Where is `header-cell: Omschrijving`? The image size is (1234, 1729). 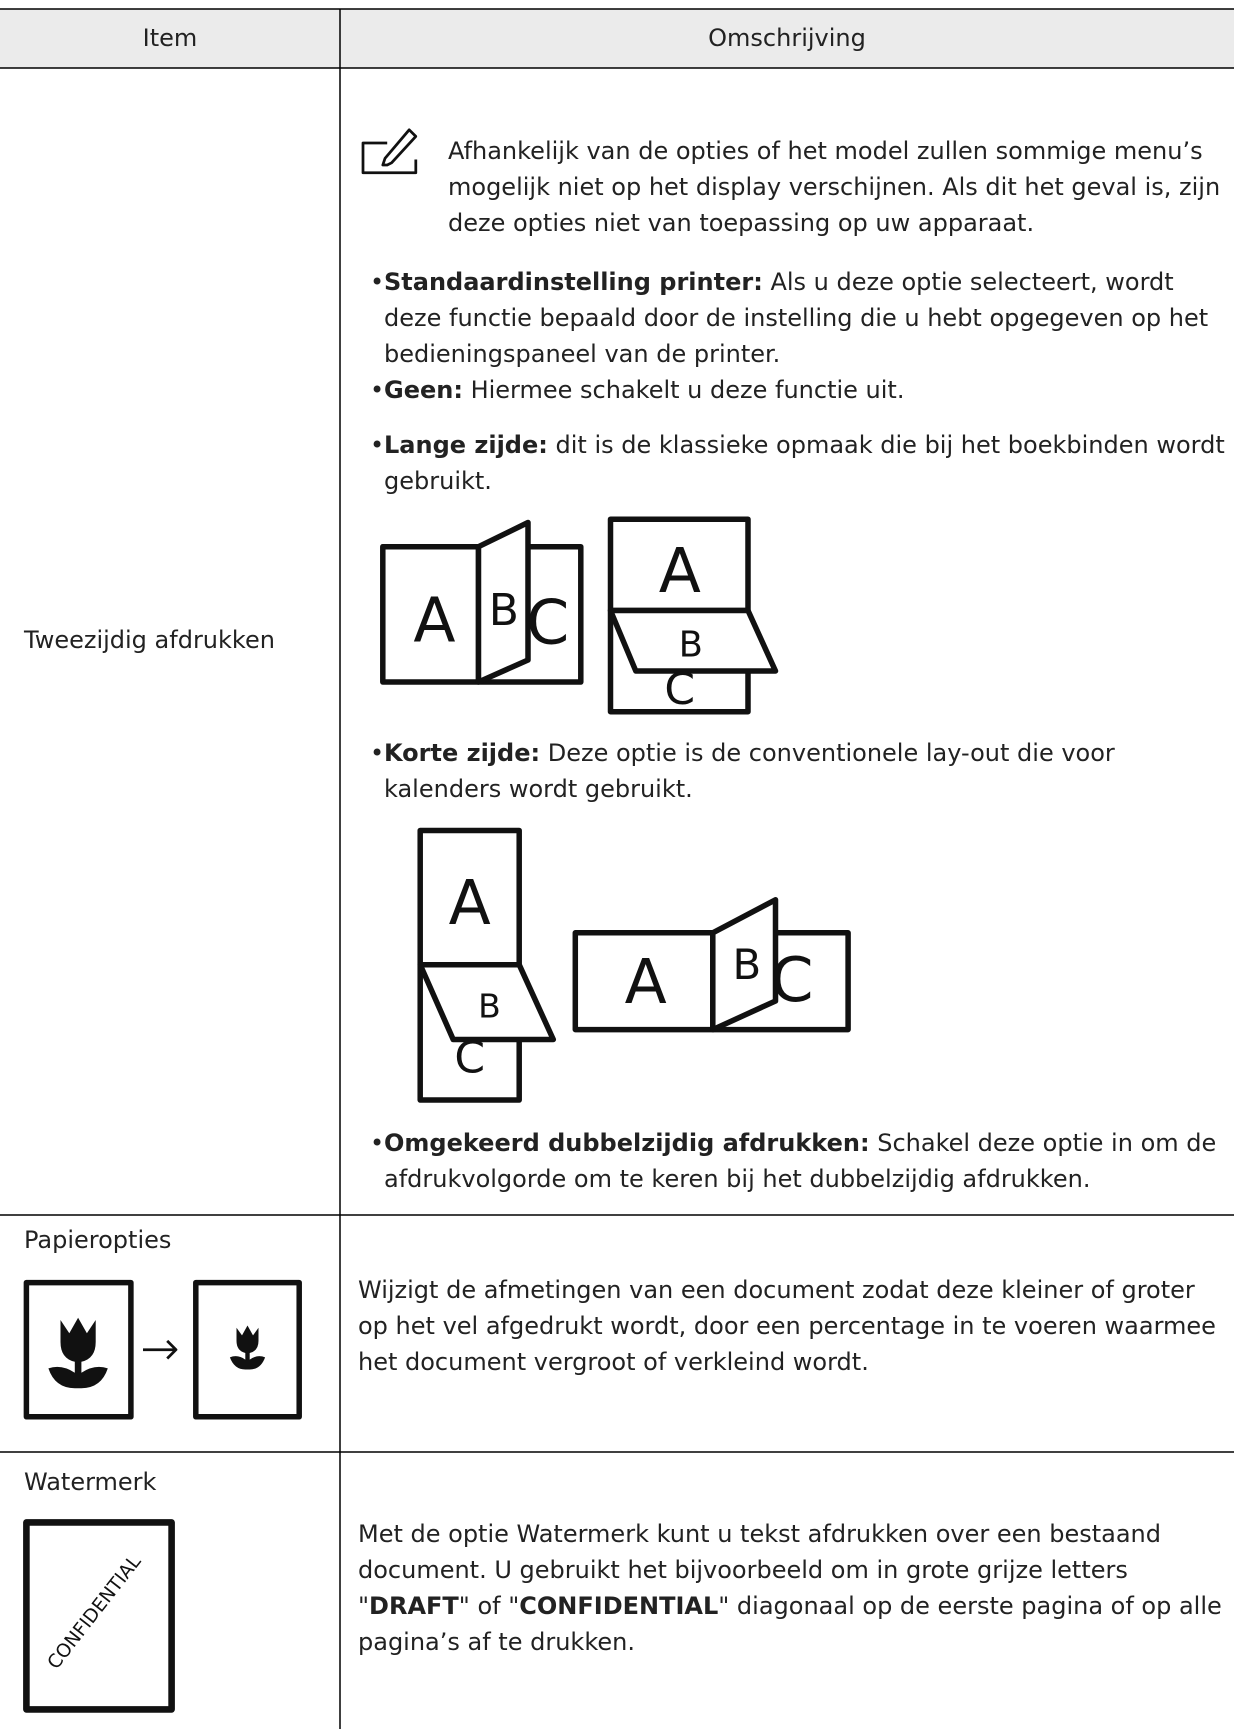
header-cell: Omschrijving is located at coordinates (787, 38).